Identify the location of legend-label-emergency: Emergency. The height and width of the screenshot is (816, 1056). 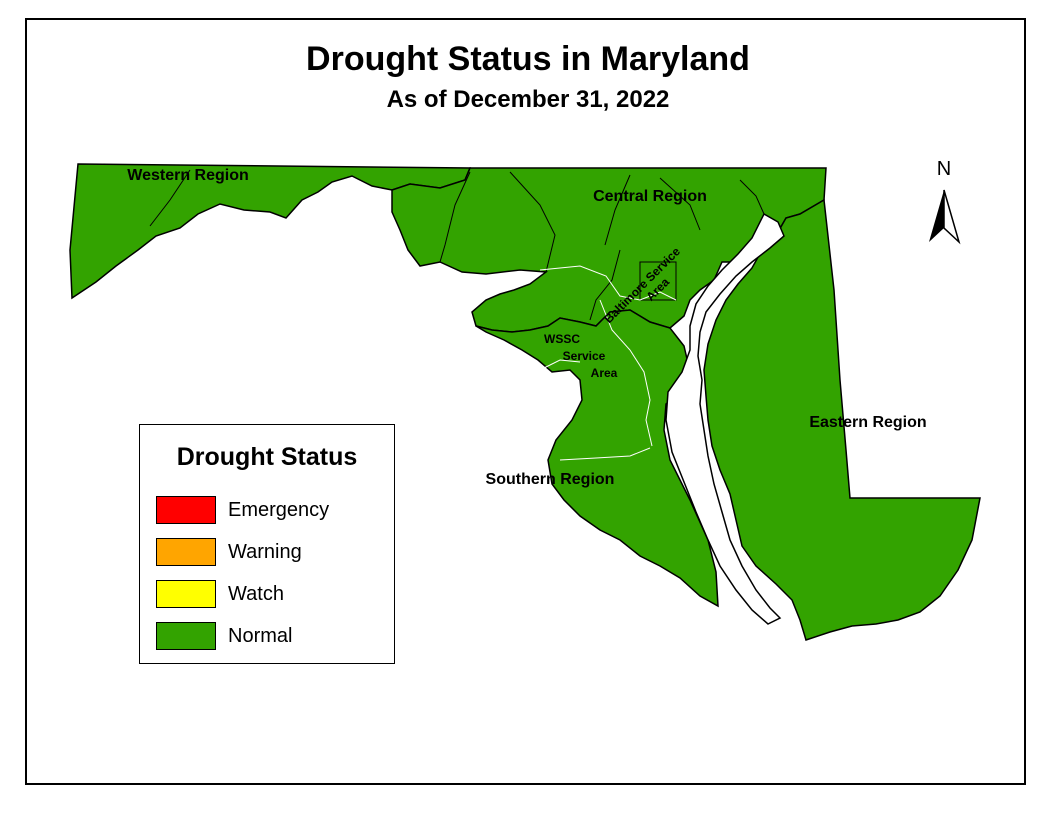
(279, 509).